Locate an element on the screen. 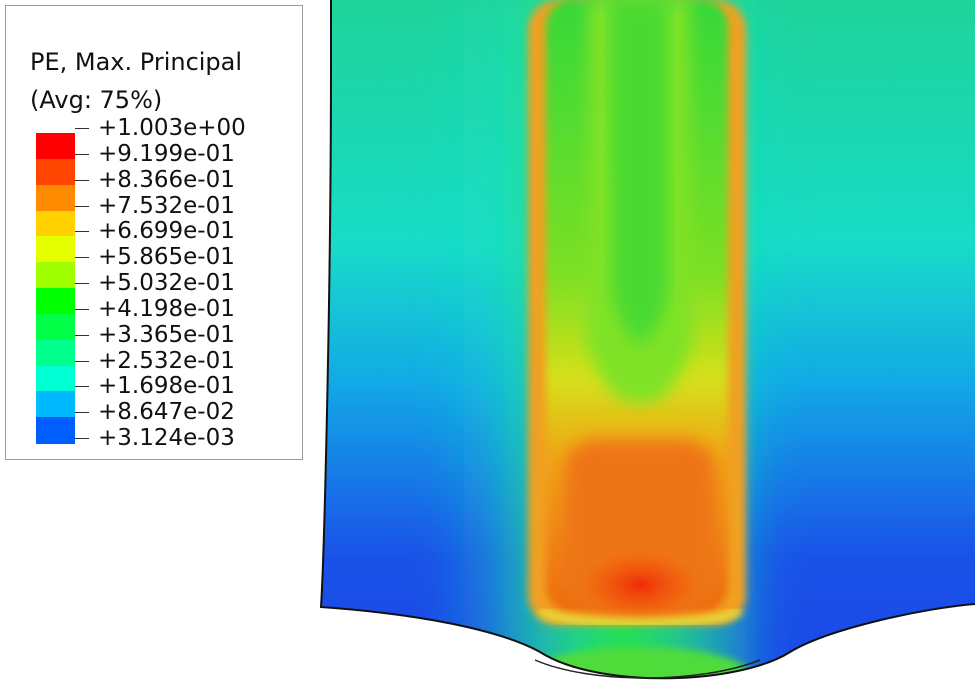 Image resolution: width=975 pixels, height=696 pixels. color-scale-bar is located at coordinates (55, 288).